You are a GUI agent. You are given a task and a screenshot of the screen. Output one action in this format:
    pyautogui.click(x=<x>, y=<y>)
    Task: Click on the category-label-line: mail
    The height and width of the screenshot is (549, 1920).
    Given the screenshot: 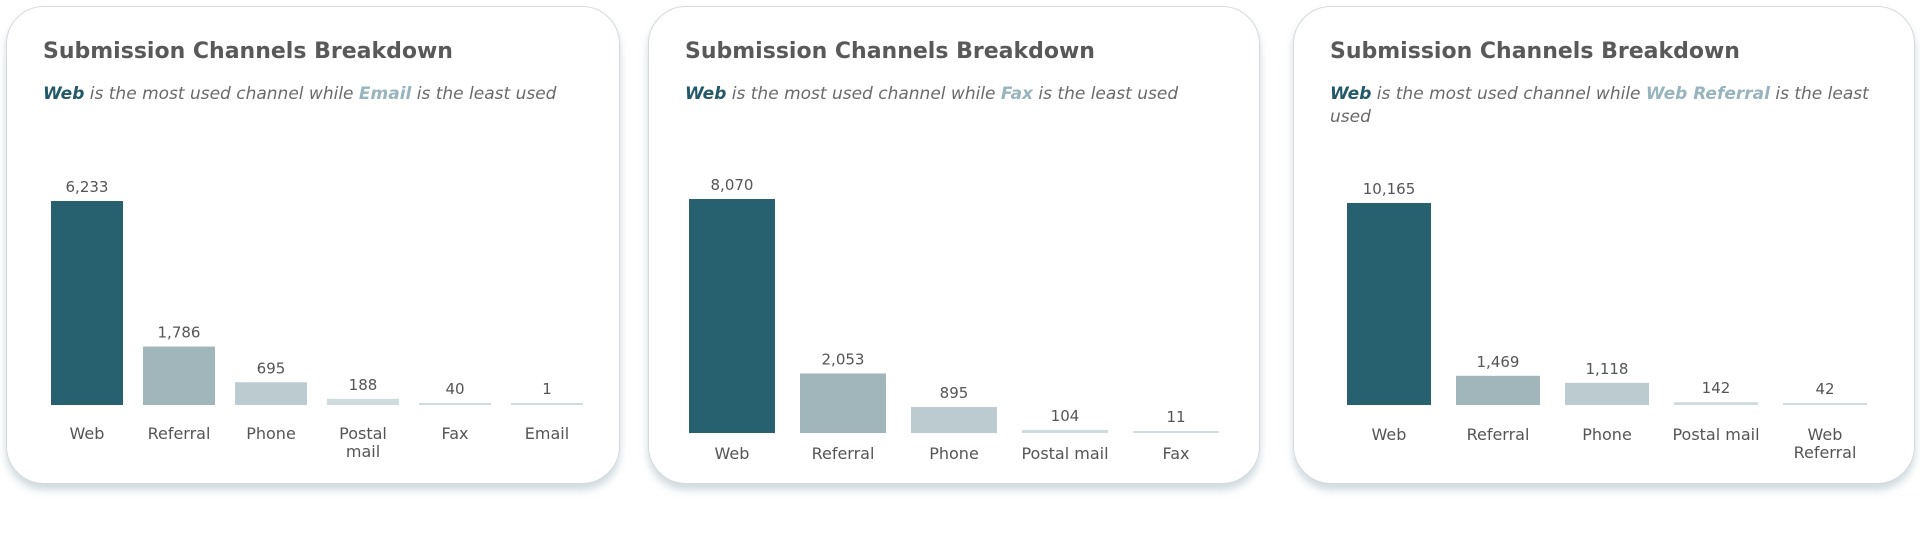 What is the action you would take?
    pyautogui.click(x=363, y=451)
    